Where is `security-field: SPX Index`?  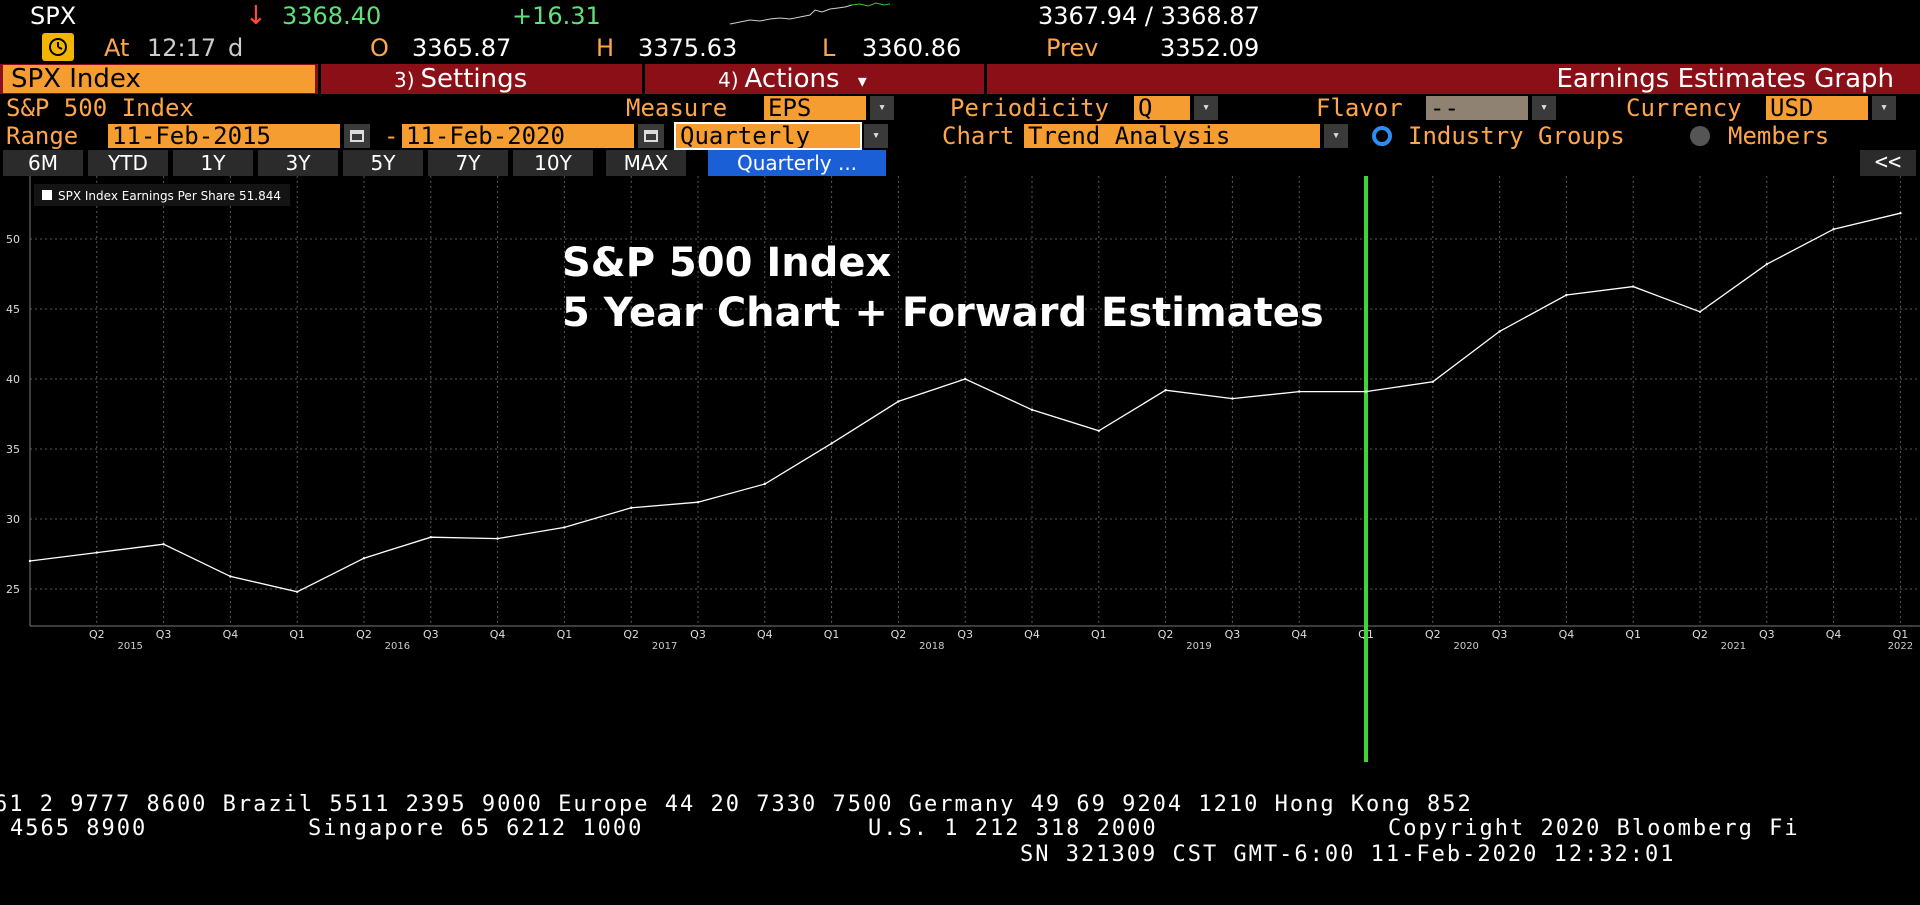
security-field: SPX Index is located at coordinates (159, 79).